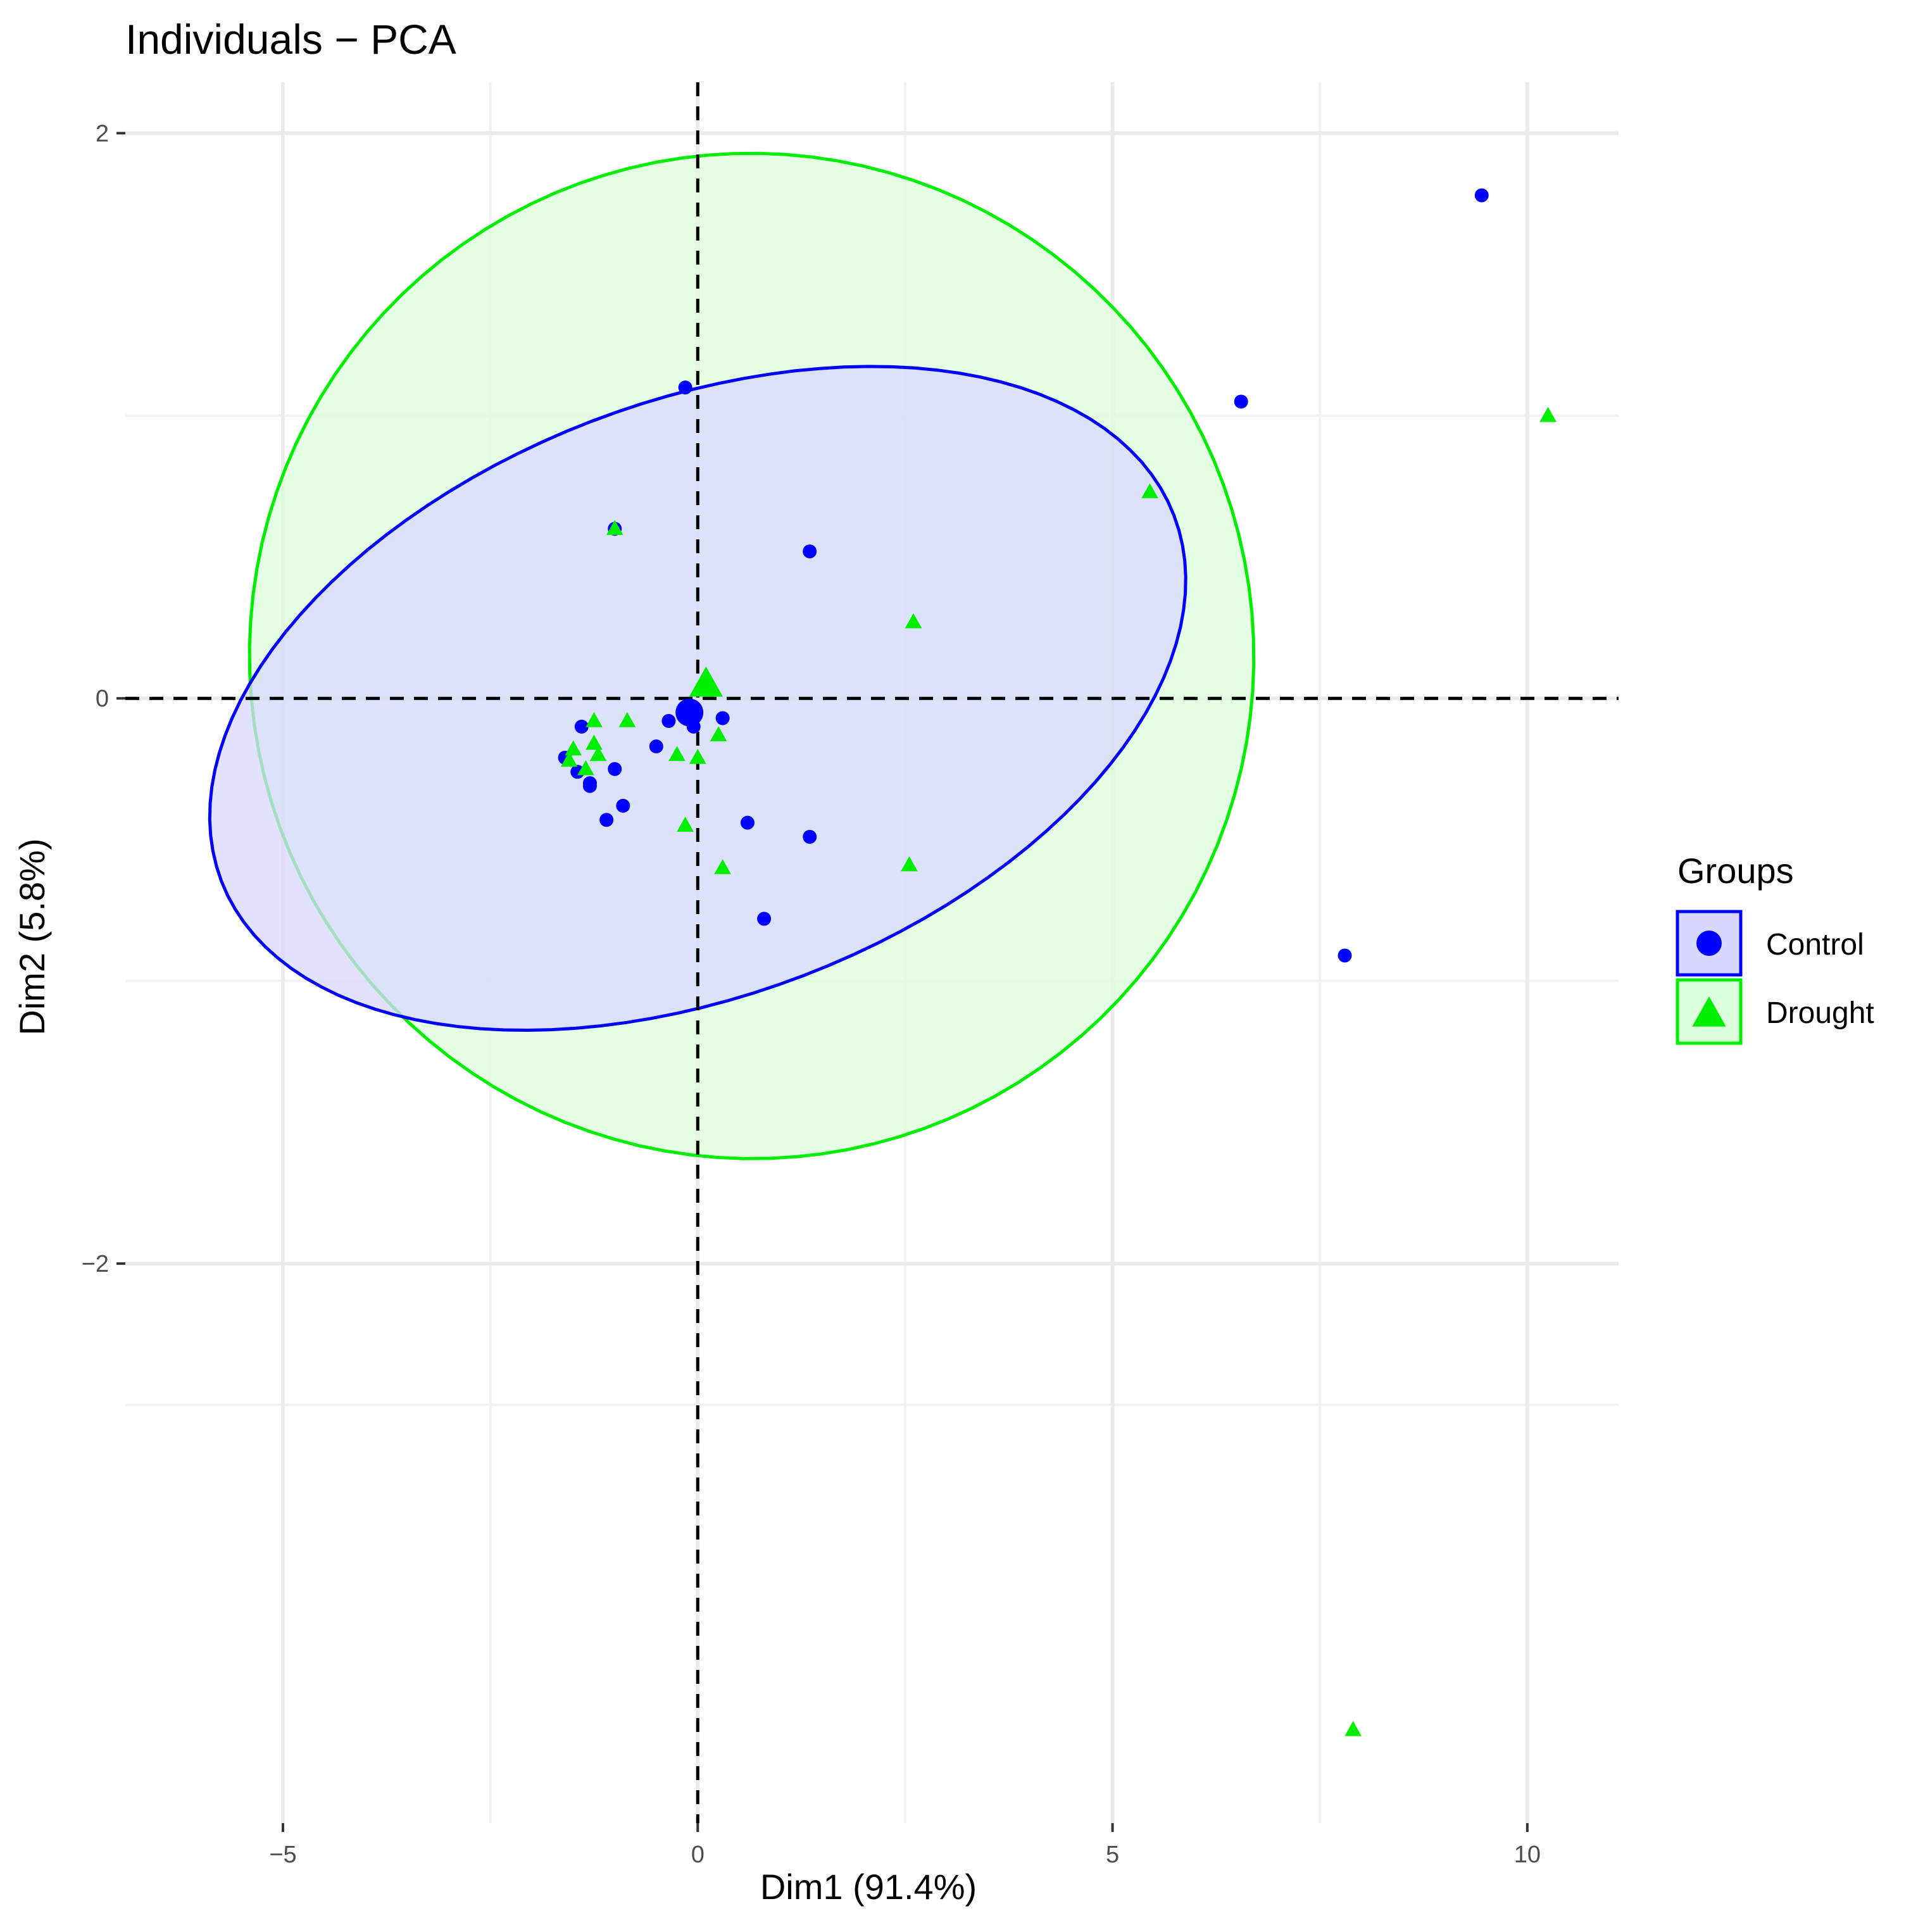  I want to click on legend-marker-control, so click(1709, 943).